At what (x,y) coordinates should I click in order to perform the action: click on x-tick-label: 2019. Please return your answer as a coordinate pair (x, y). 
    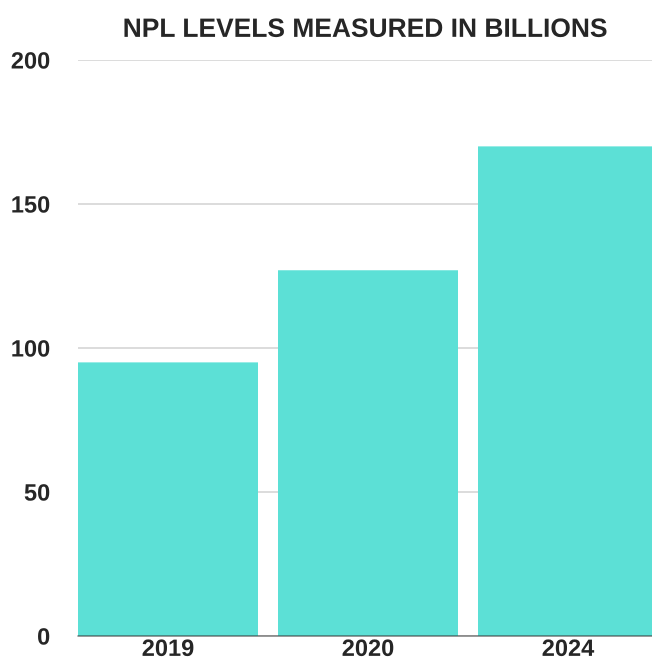
    Looking at the image, I should click on (168, 647).